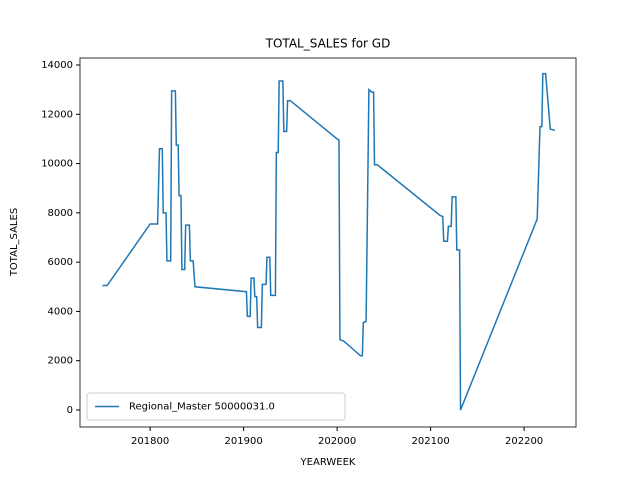 Image resolution: width=640 pixels, height=484 pixels. I want to click on x-tick-label: 202100, so click(431, 441).